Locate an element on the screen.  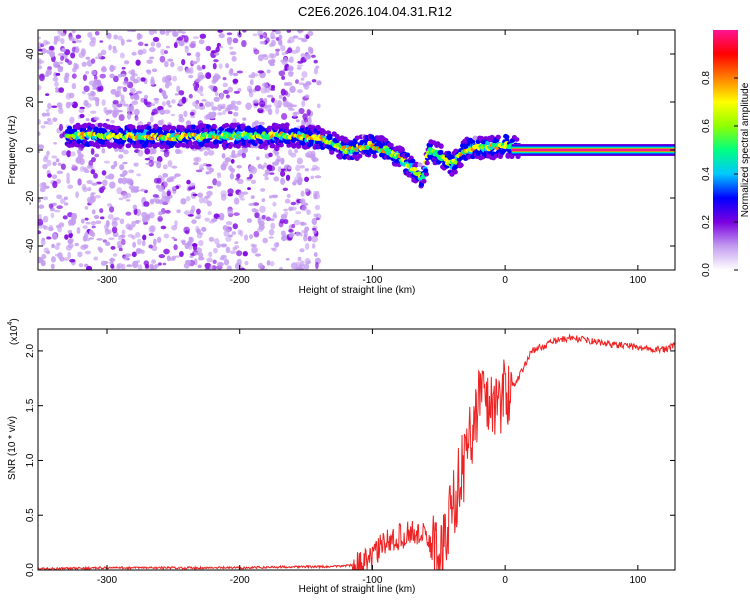
x-tick-label: -200 is located at coordinates (240, 580).